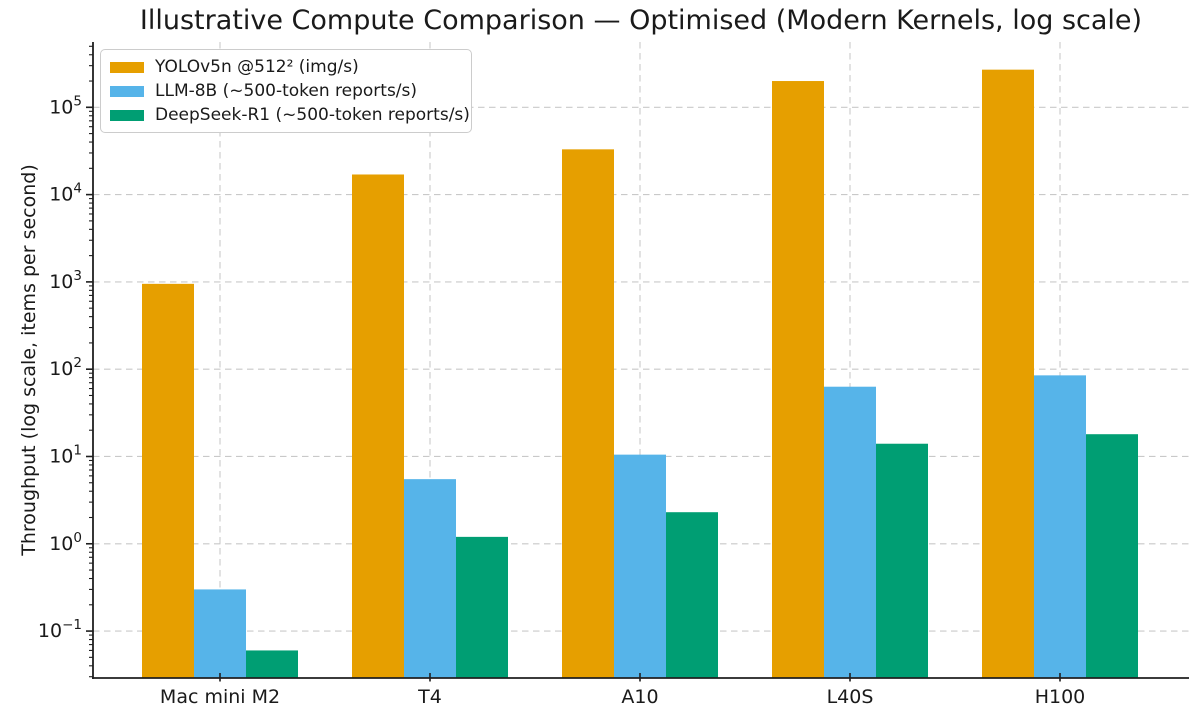 The width and height of the screenshot is (1200, 716). Describe the element at coordinates (65, 454) in the screenshot. I see `y-tick-label: 10¹` at that location.